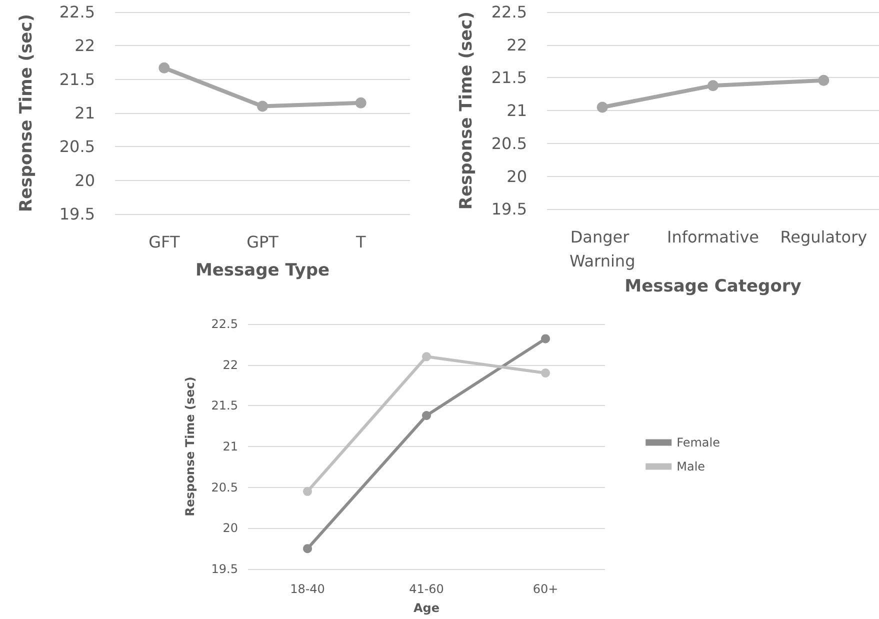  Describe the element at coordinates (164, 242) in the screenshot. I see `x-tick-label: GFT` at that location.